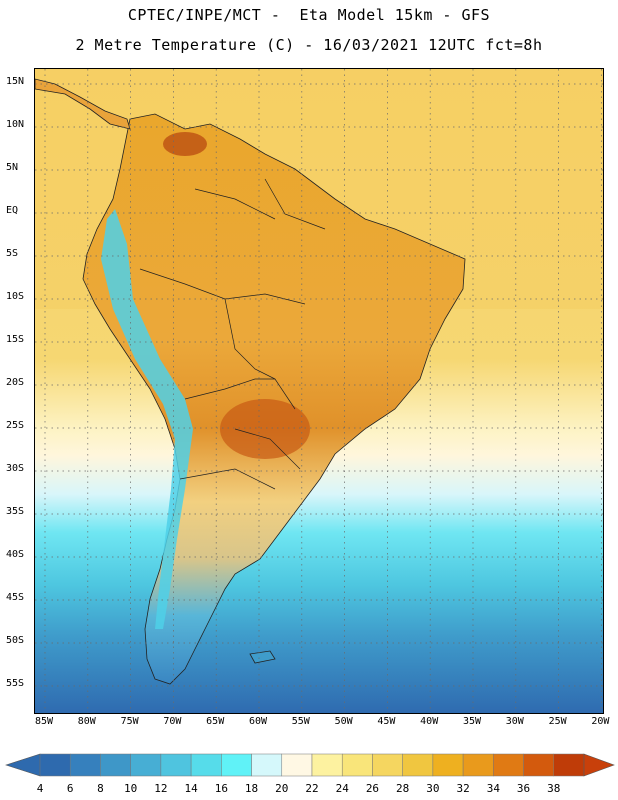 This screenshot has width=618, height=800. Describe the element at coordinates (312, 788) in the screenshot. I see `colorbar-tick-label: 22` at that location.